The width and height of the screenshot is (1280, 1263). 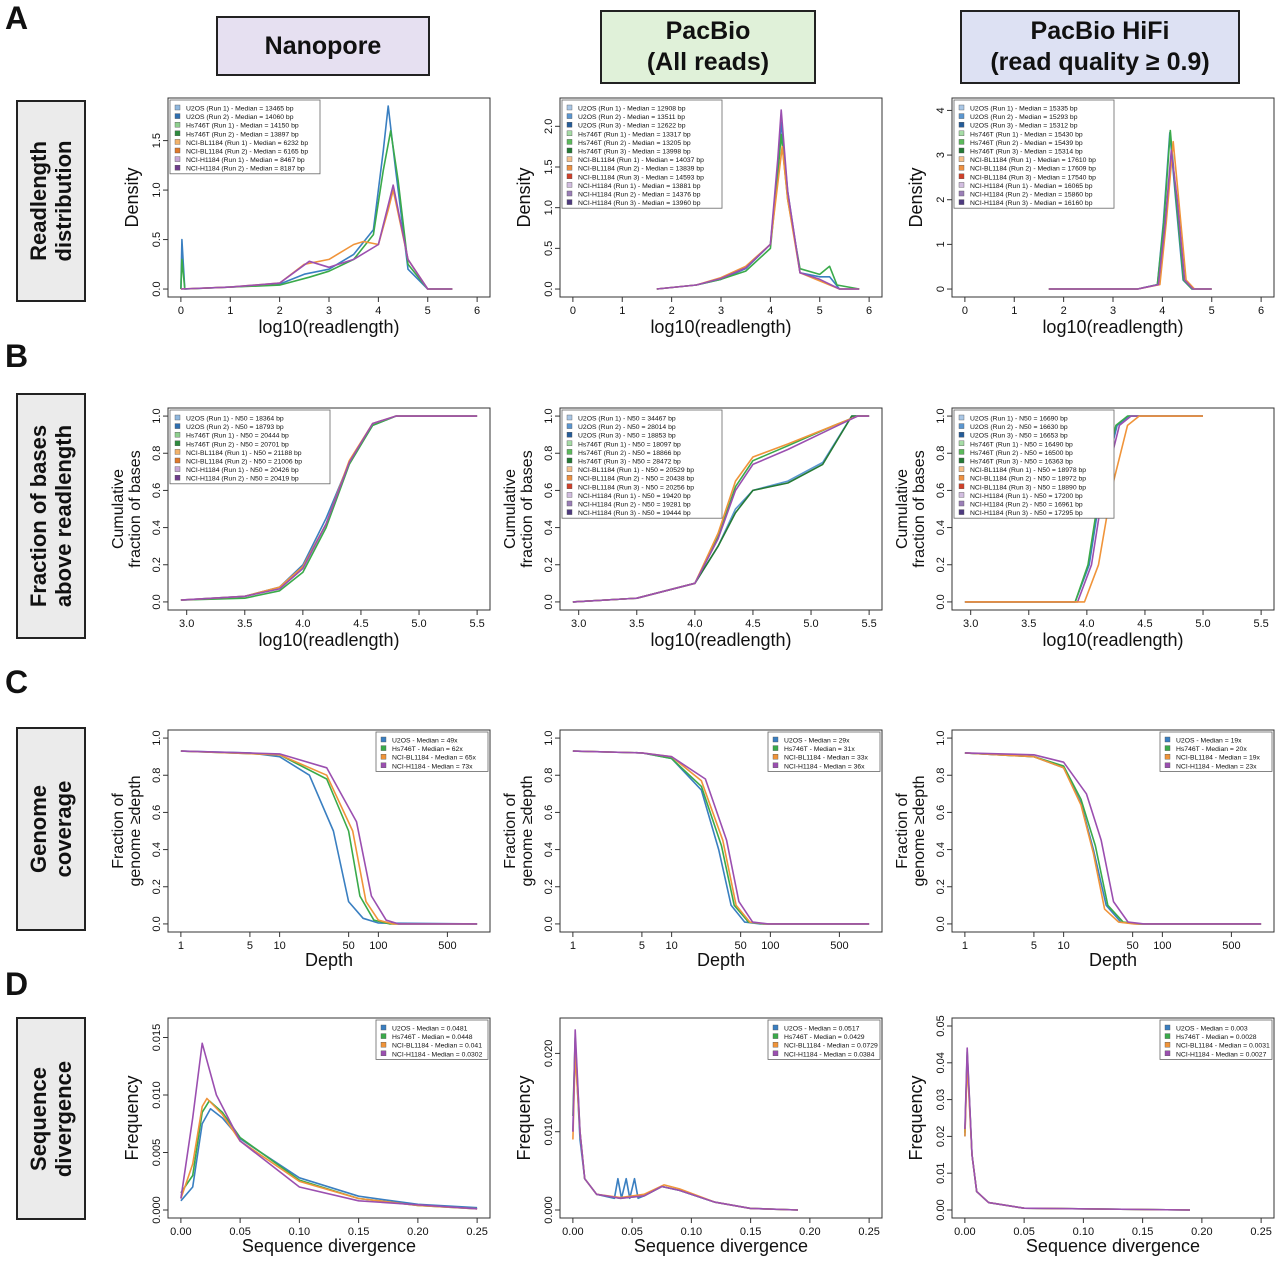 I want to click on legend-label: NCI-BL1184 (Run 2) - Median = 13839 bp, so click(x=641, y=169).